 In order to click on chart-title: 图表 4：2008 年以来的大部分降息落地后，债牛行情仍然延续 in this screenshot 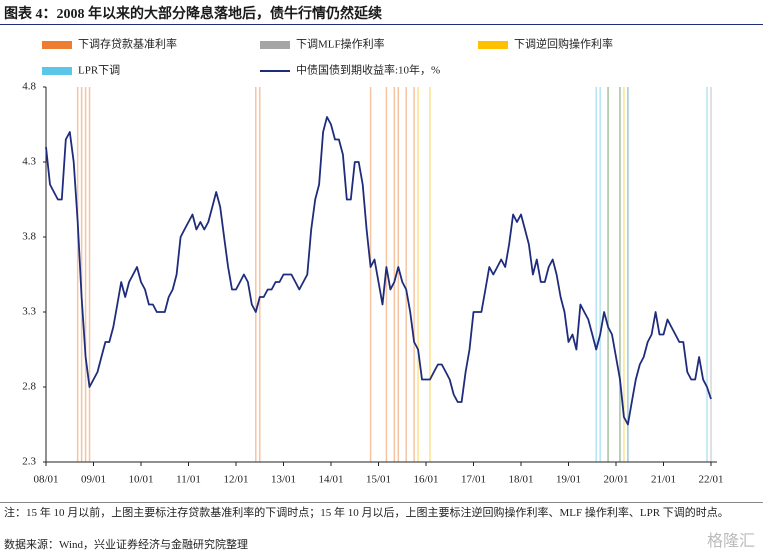, I will do `click(193, 14)`.